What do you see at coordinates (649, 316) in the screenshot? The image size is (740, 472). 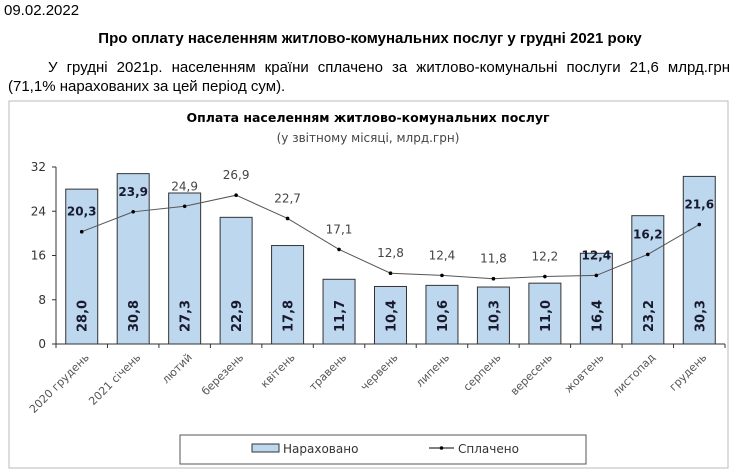 I see `bar-value-label: 23,2` at bounding box center [649, 316].